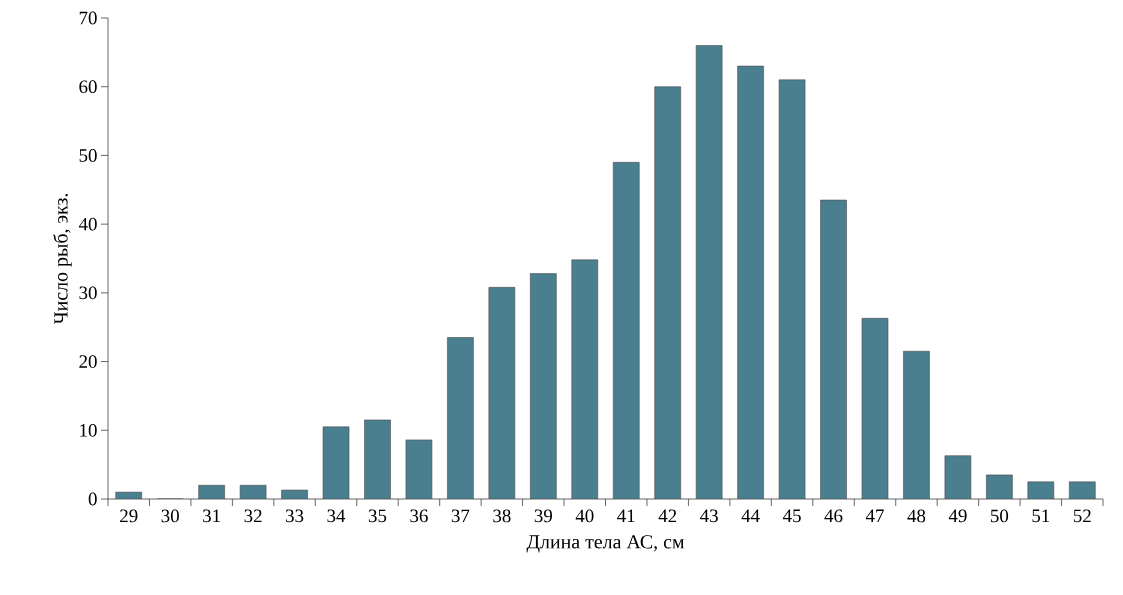 Image resolution: width=1123 pixels, height=595 pixels. Describe the element at coordinates (957, 516) in the screenshot. I see `x-tick-label: 49` at that location.